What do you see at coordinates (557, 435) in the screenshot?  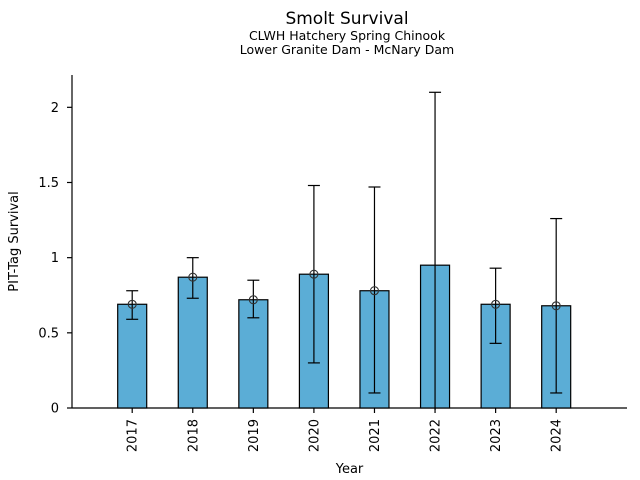 I see `xtick-label-2024: 2024` at bounding box center [557, 435].